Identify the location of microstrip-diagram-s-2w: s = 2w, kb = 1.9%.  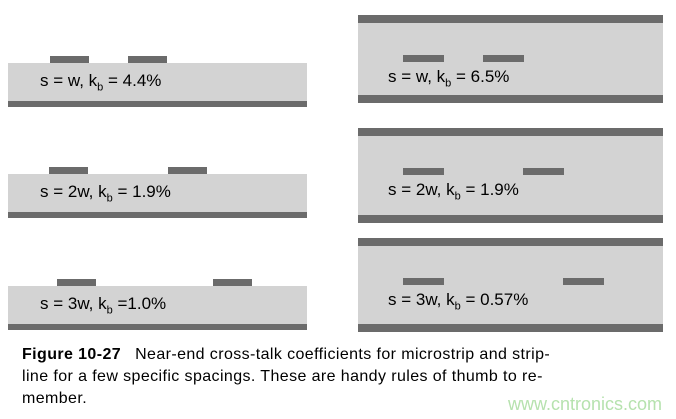
(157, 192).